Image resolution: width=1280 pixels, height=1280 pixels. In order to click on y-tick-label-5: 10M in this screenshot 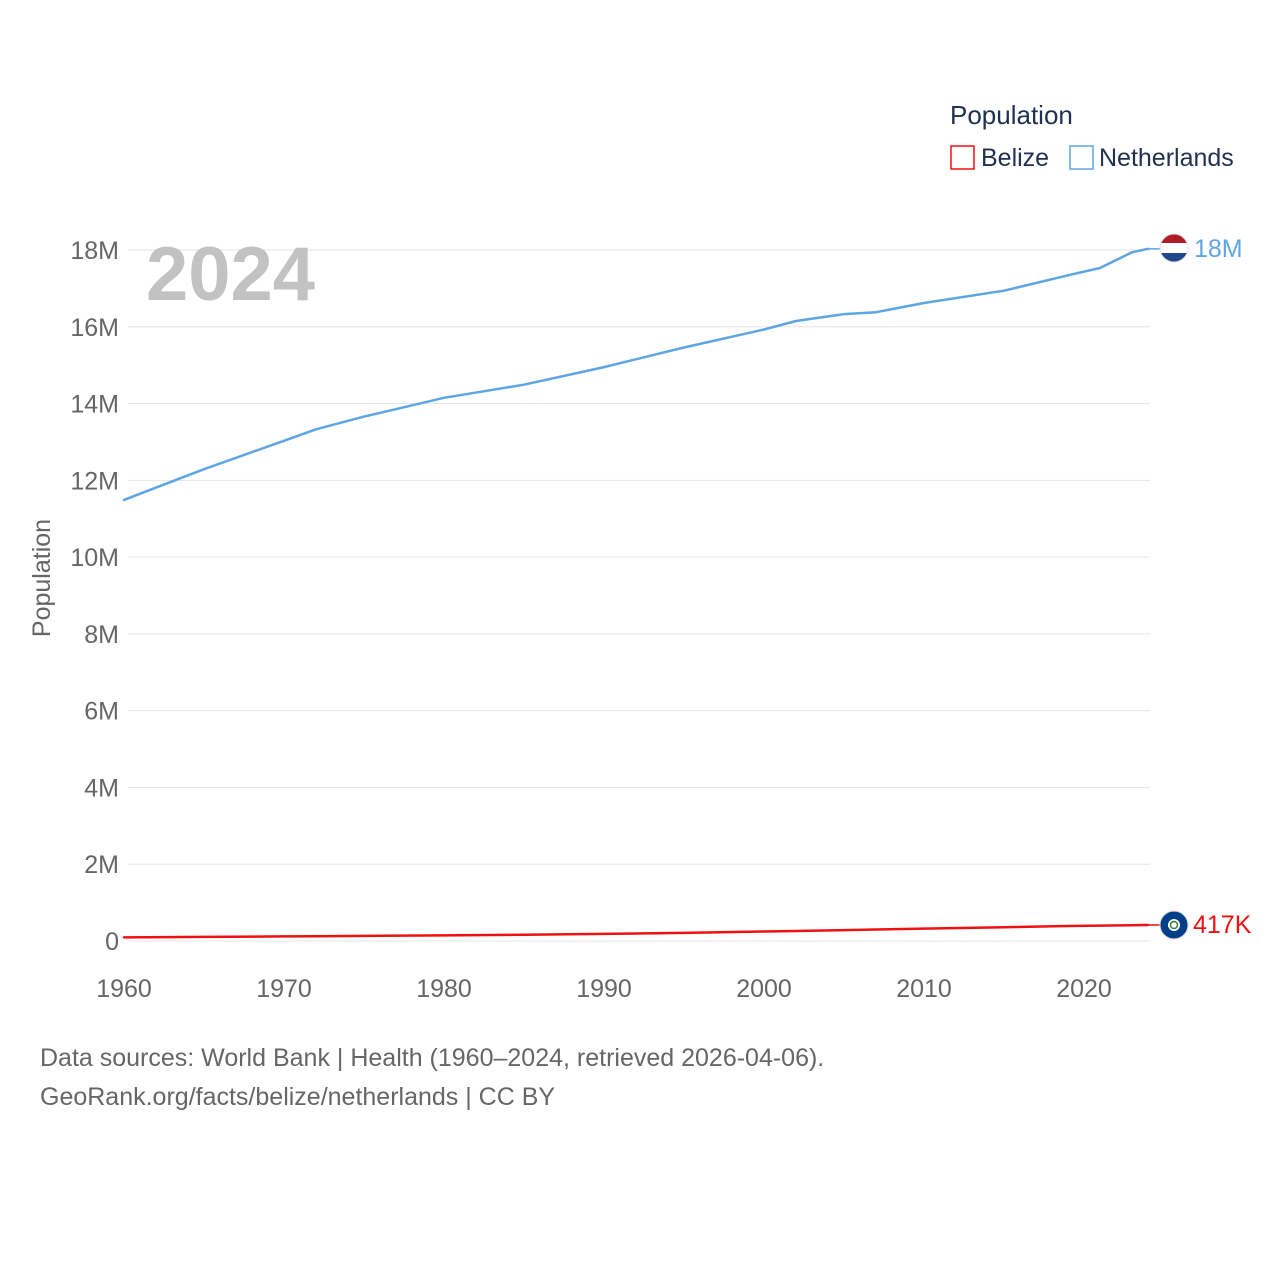, I will do `click(94, 558)`.